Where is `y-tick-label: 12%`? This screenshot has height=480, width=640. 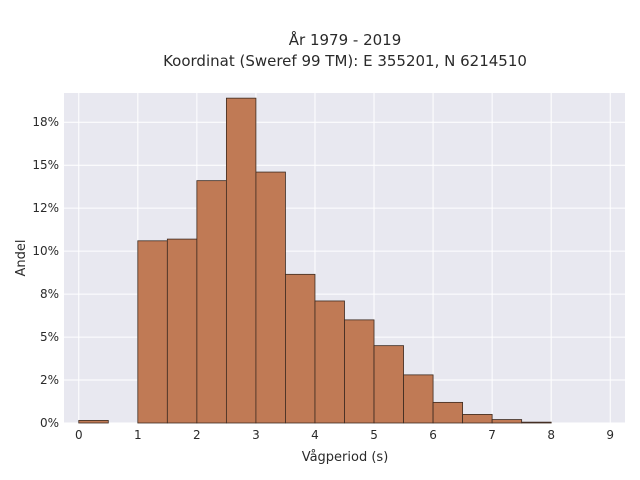 y-tick-label: 12% is located at coordinates (45, 208).